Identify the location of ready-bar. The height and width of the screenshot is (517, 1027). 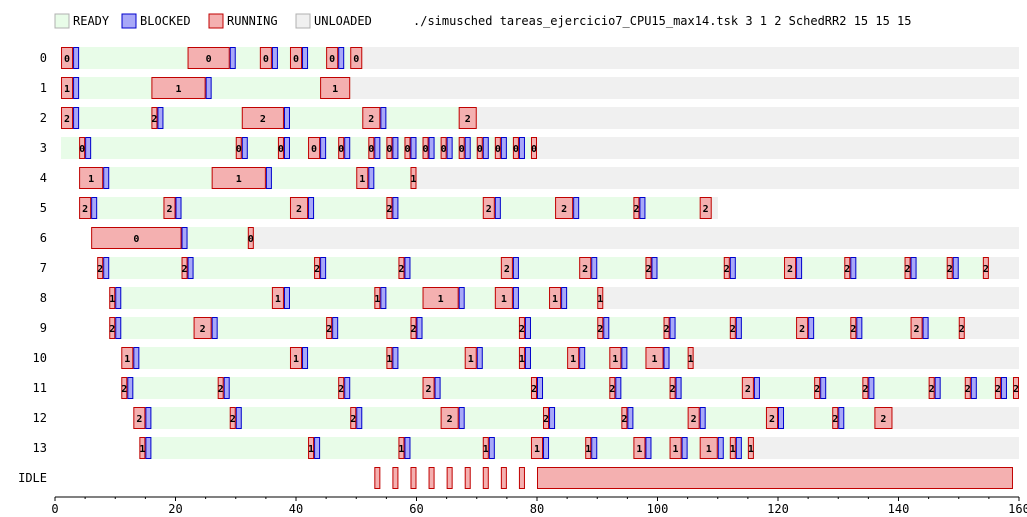
(564, 328).